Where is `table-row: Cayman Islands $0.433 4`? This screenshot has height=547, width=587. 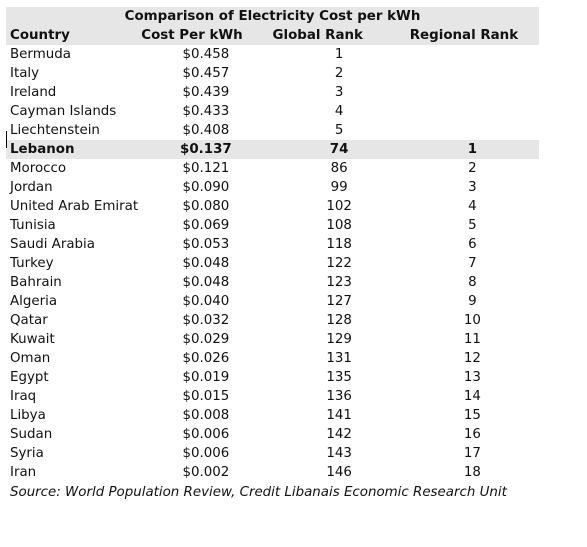 table-row: Cayman Islands $0.433 4 is located at coordinates (272, 111).